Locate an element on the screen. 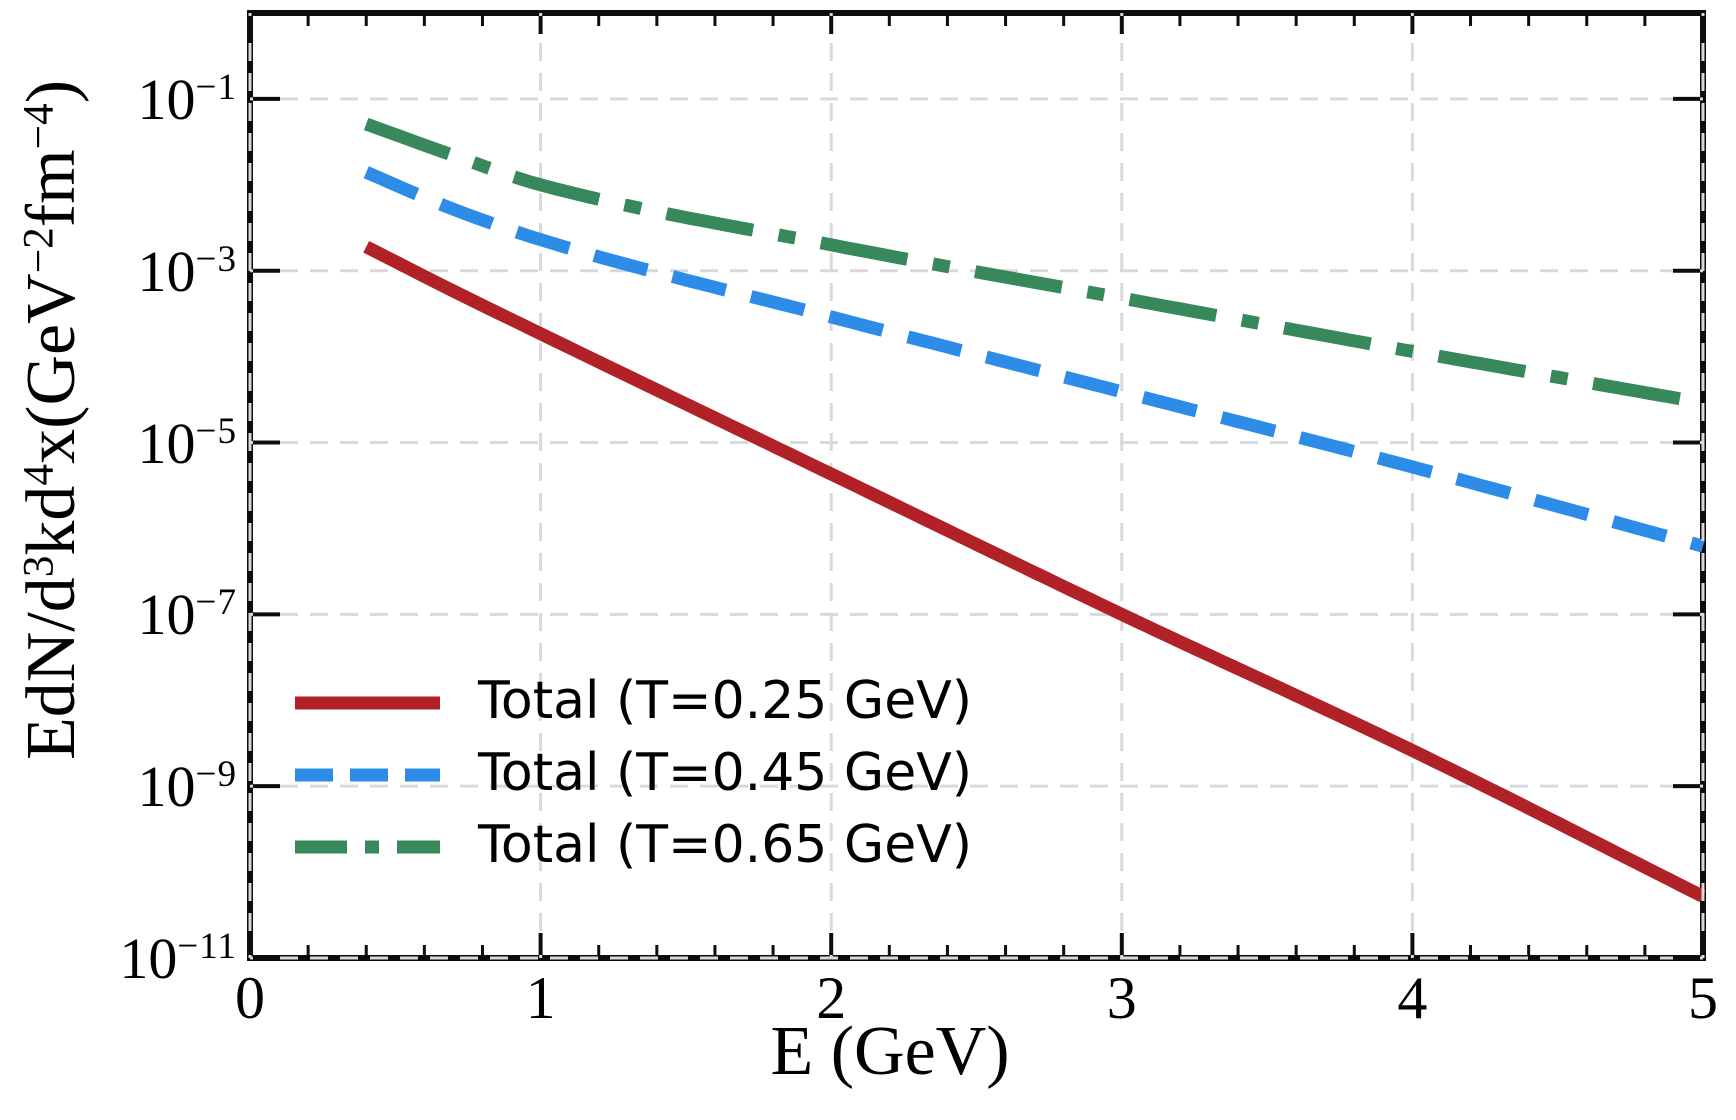 The height and width of the screenshot is (1120, 1736). x-axis-title: E (GeV) is located at coordinates (890, 1051).